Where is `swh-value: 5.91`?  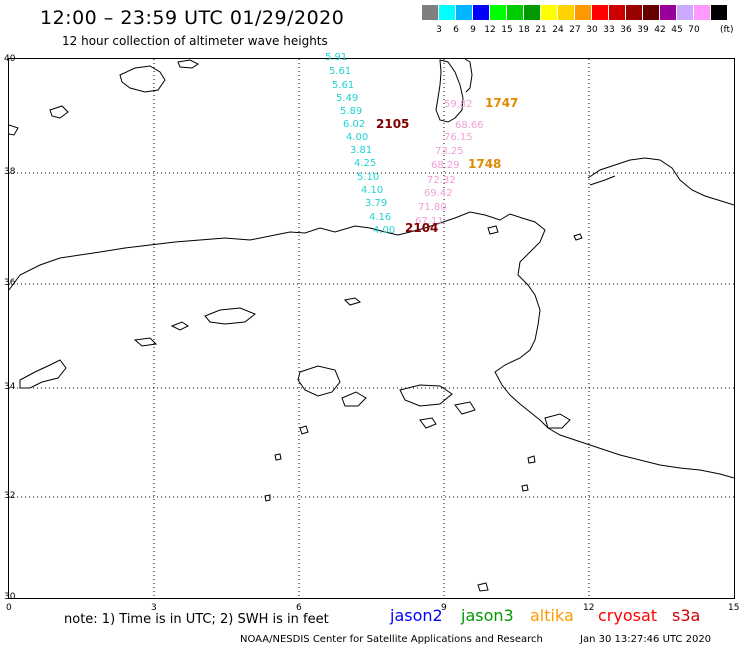 swh-value: 5.91 is located at coordinates (336, 57).